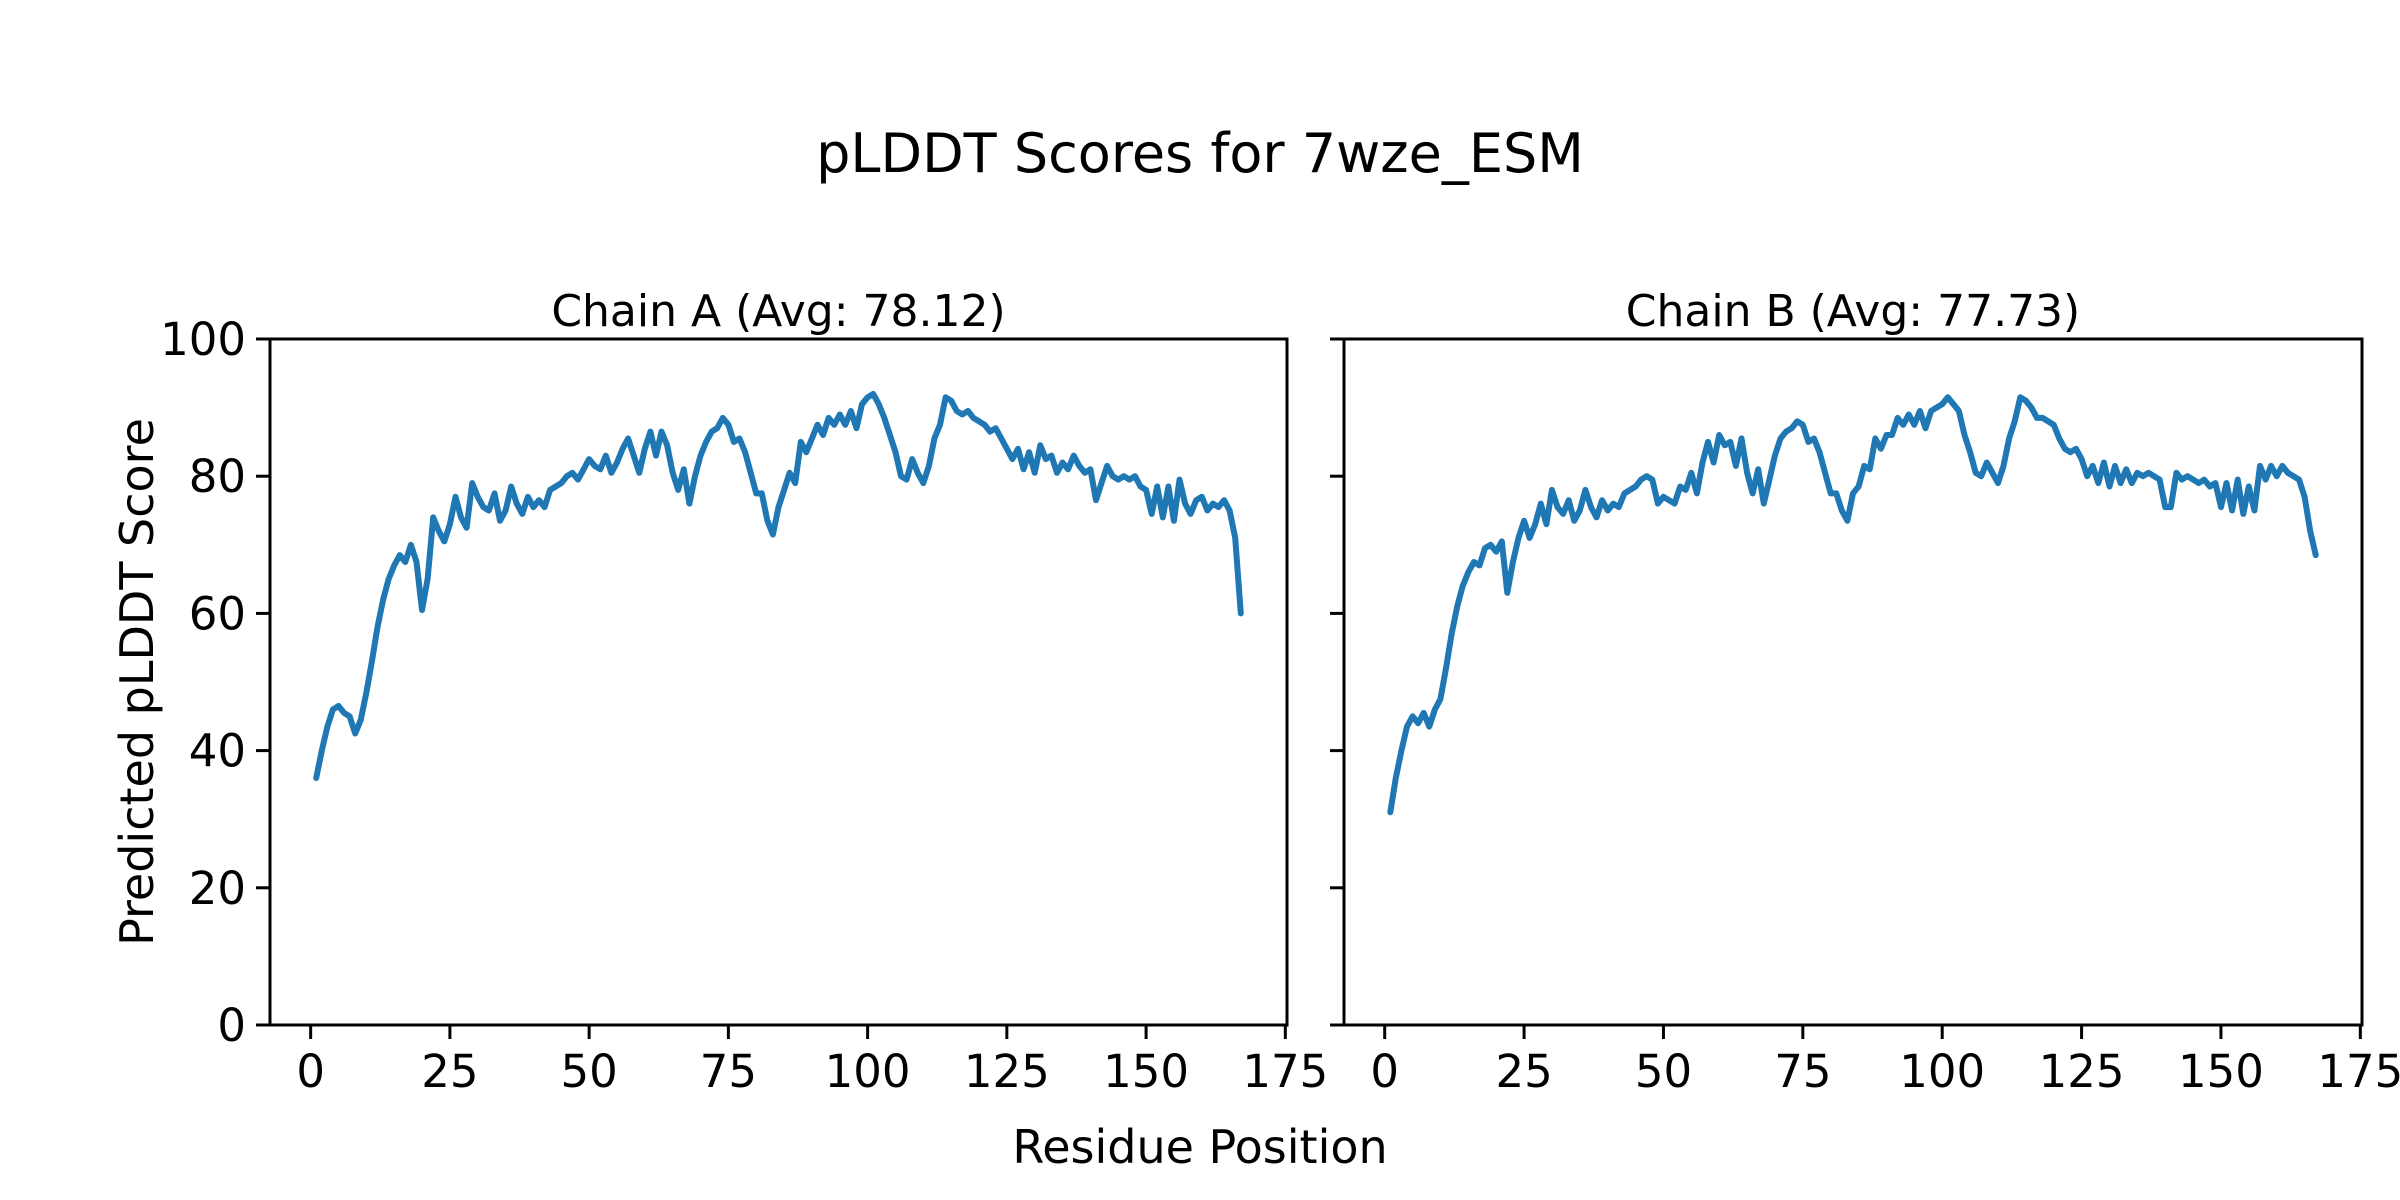 Image resolution: width=2400 pixels, height=1200 pixels. I want to click on x-axis-label: Residue Position, so click(1200, 1147).